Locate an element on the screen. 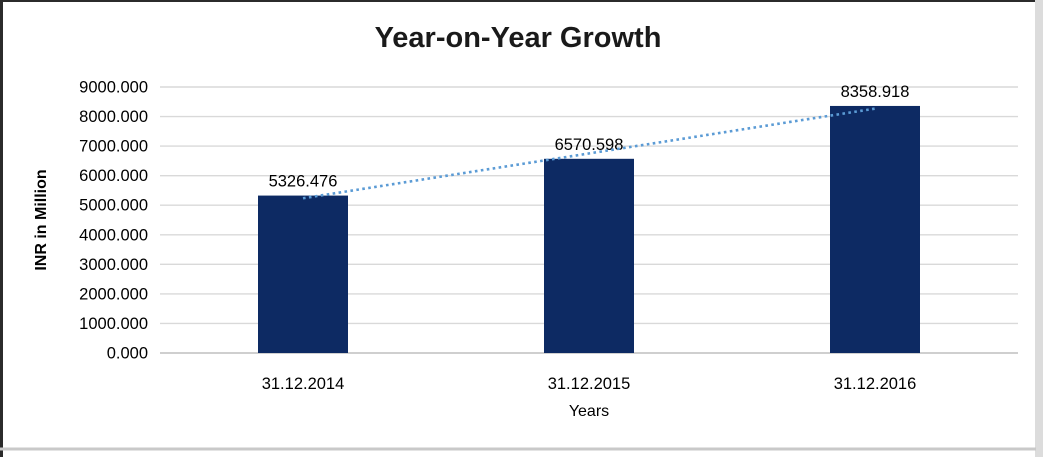  bar-data-label: 8358.918 is located at coordinates (875, 92).